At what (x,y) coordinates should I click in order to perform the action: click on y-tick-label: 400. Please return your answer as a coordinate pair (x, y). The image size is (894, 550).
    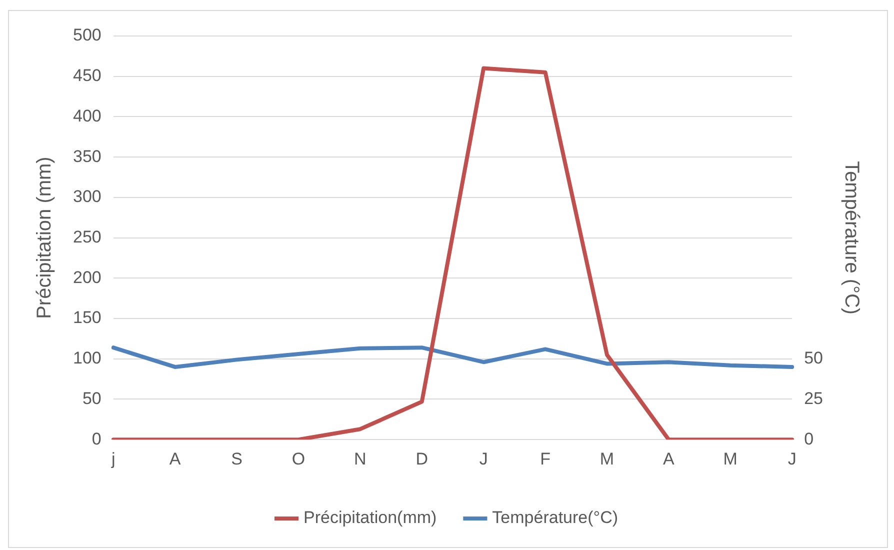
    Looking at the image, I should click on (87, 116).